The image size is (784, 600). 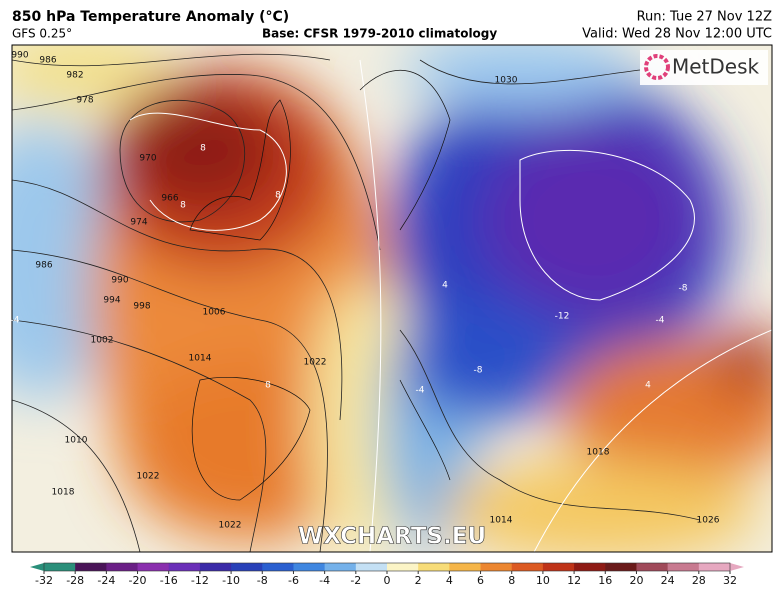 I want to click on anomaly-label: -12, so click(x=562, y=317).